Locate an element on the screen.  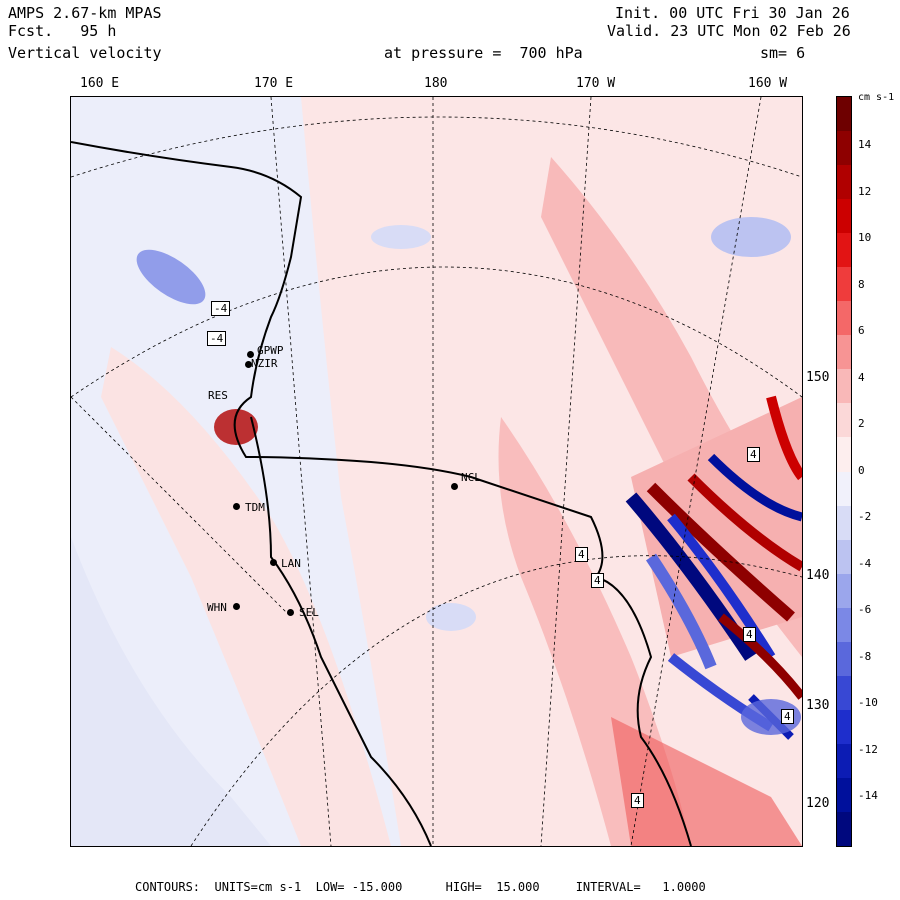
colorbar-tick: -14 is located at coordinates (868, 795).